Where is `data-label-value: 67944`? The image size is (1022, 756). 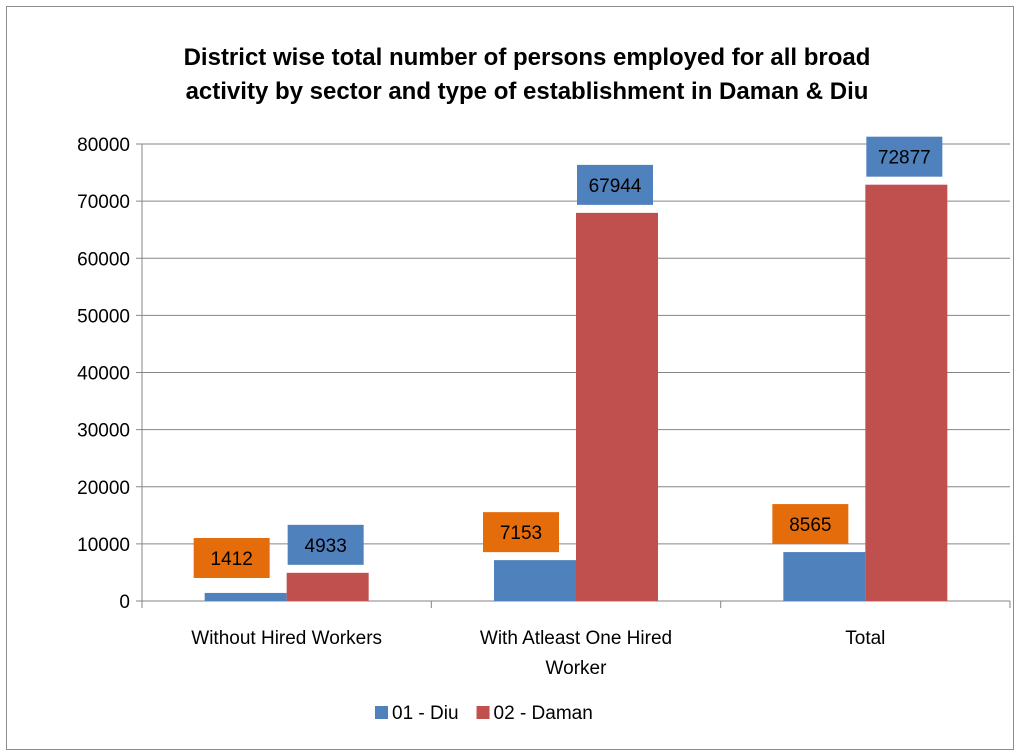 data-label-value: 67944 is located at coordinates (615, 186).